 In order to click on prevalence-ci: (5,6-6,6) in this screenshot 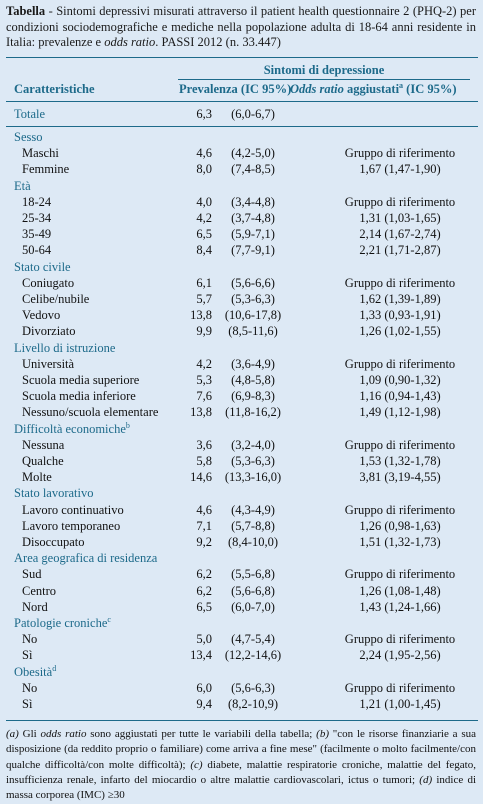, I will do `click(253, 282)`.